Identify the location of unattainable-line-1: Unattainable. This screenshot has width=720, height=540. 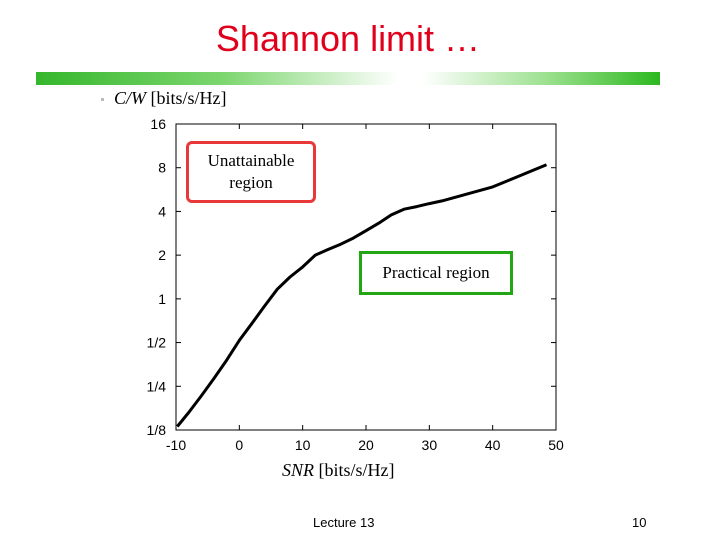
(251, 160).